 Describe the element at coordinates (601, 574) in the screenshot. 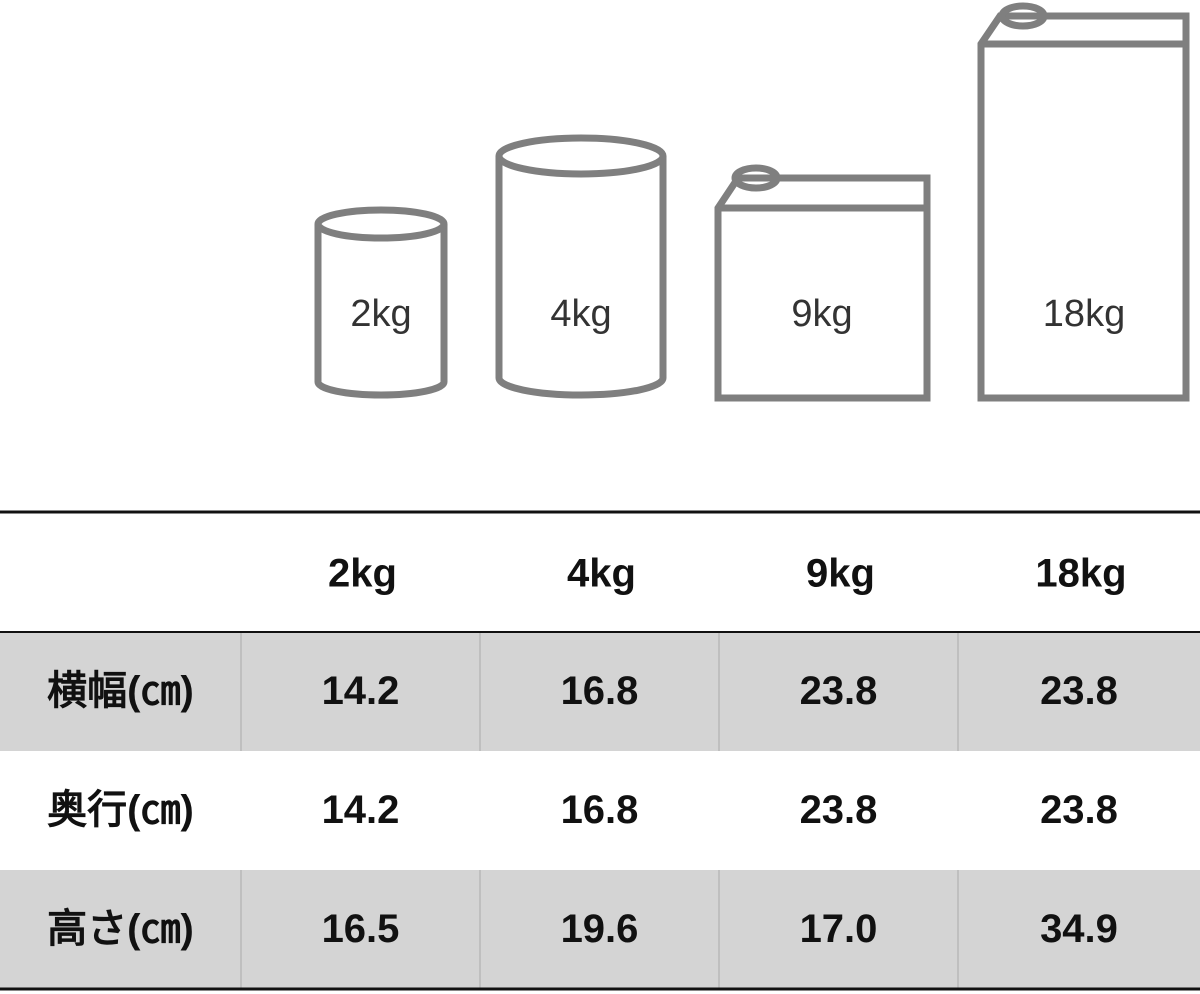

I see `column-header: 4kg` at that location.